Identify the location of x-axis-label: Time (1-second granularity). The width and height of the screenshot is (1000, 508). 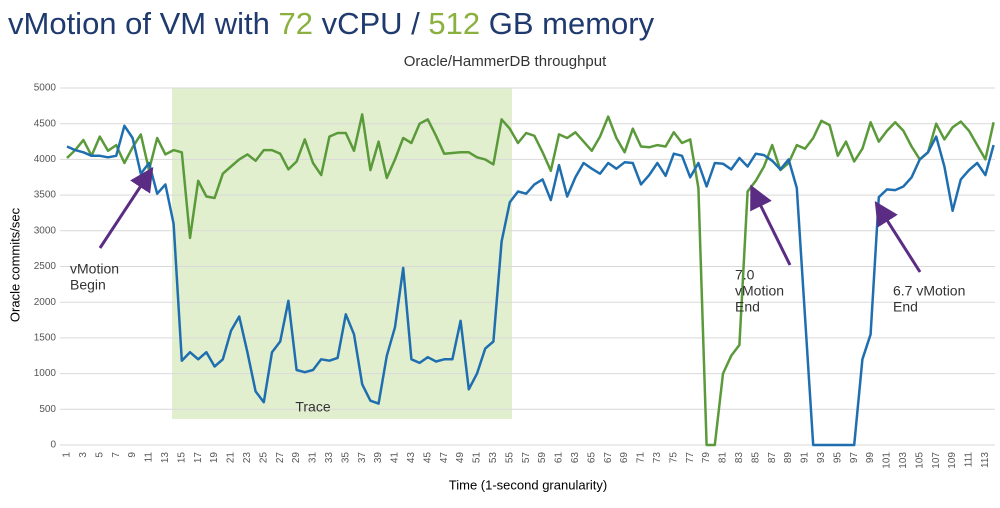
(528, 484).